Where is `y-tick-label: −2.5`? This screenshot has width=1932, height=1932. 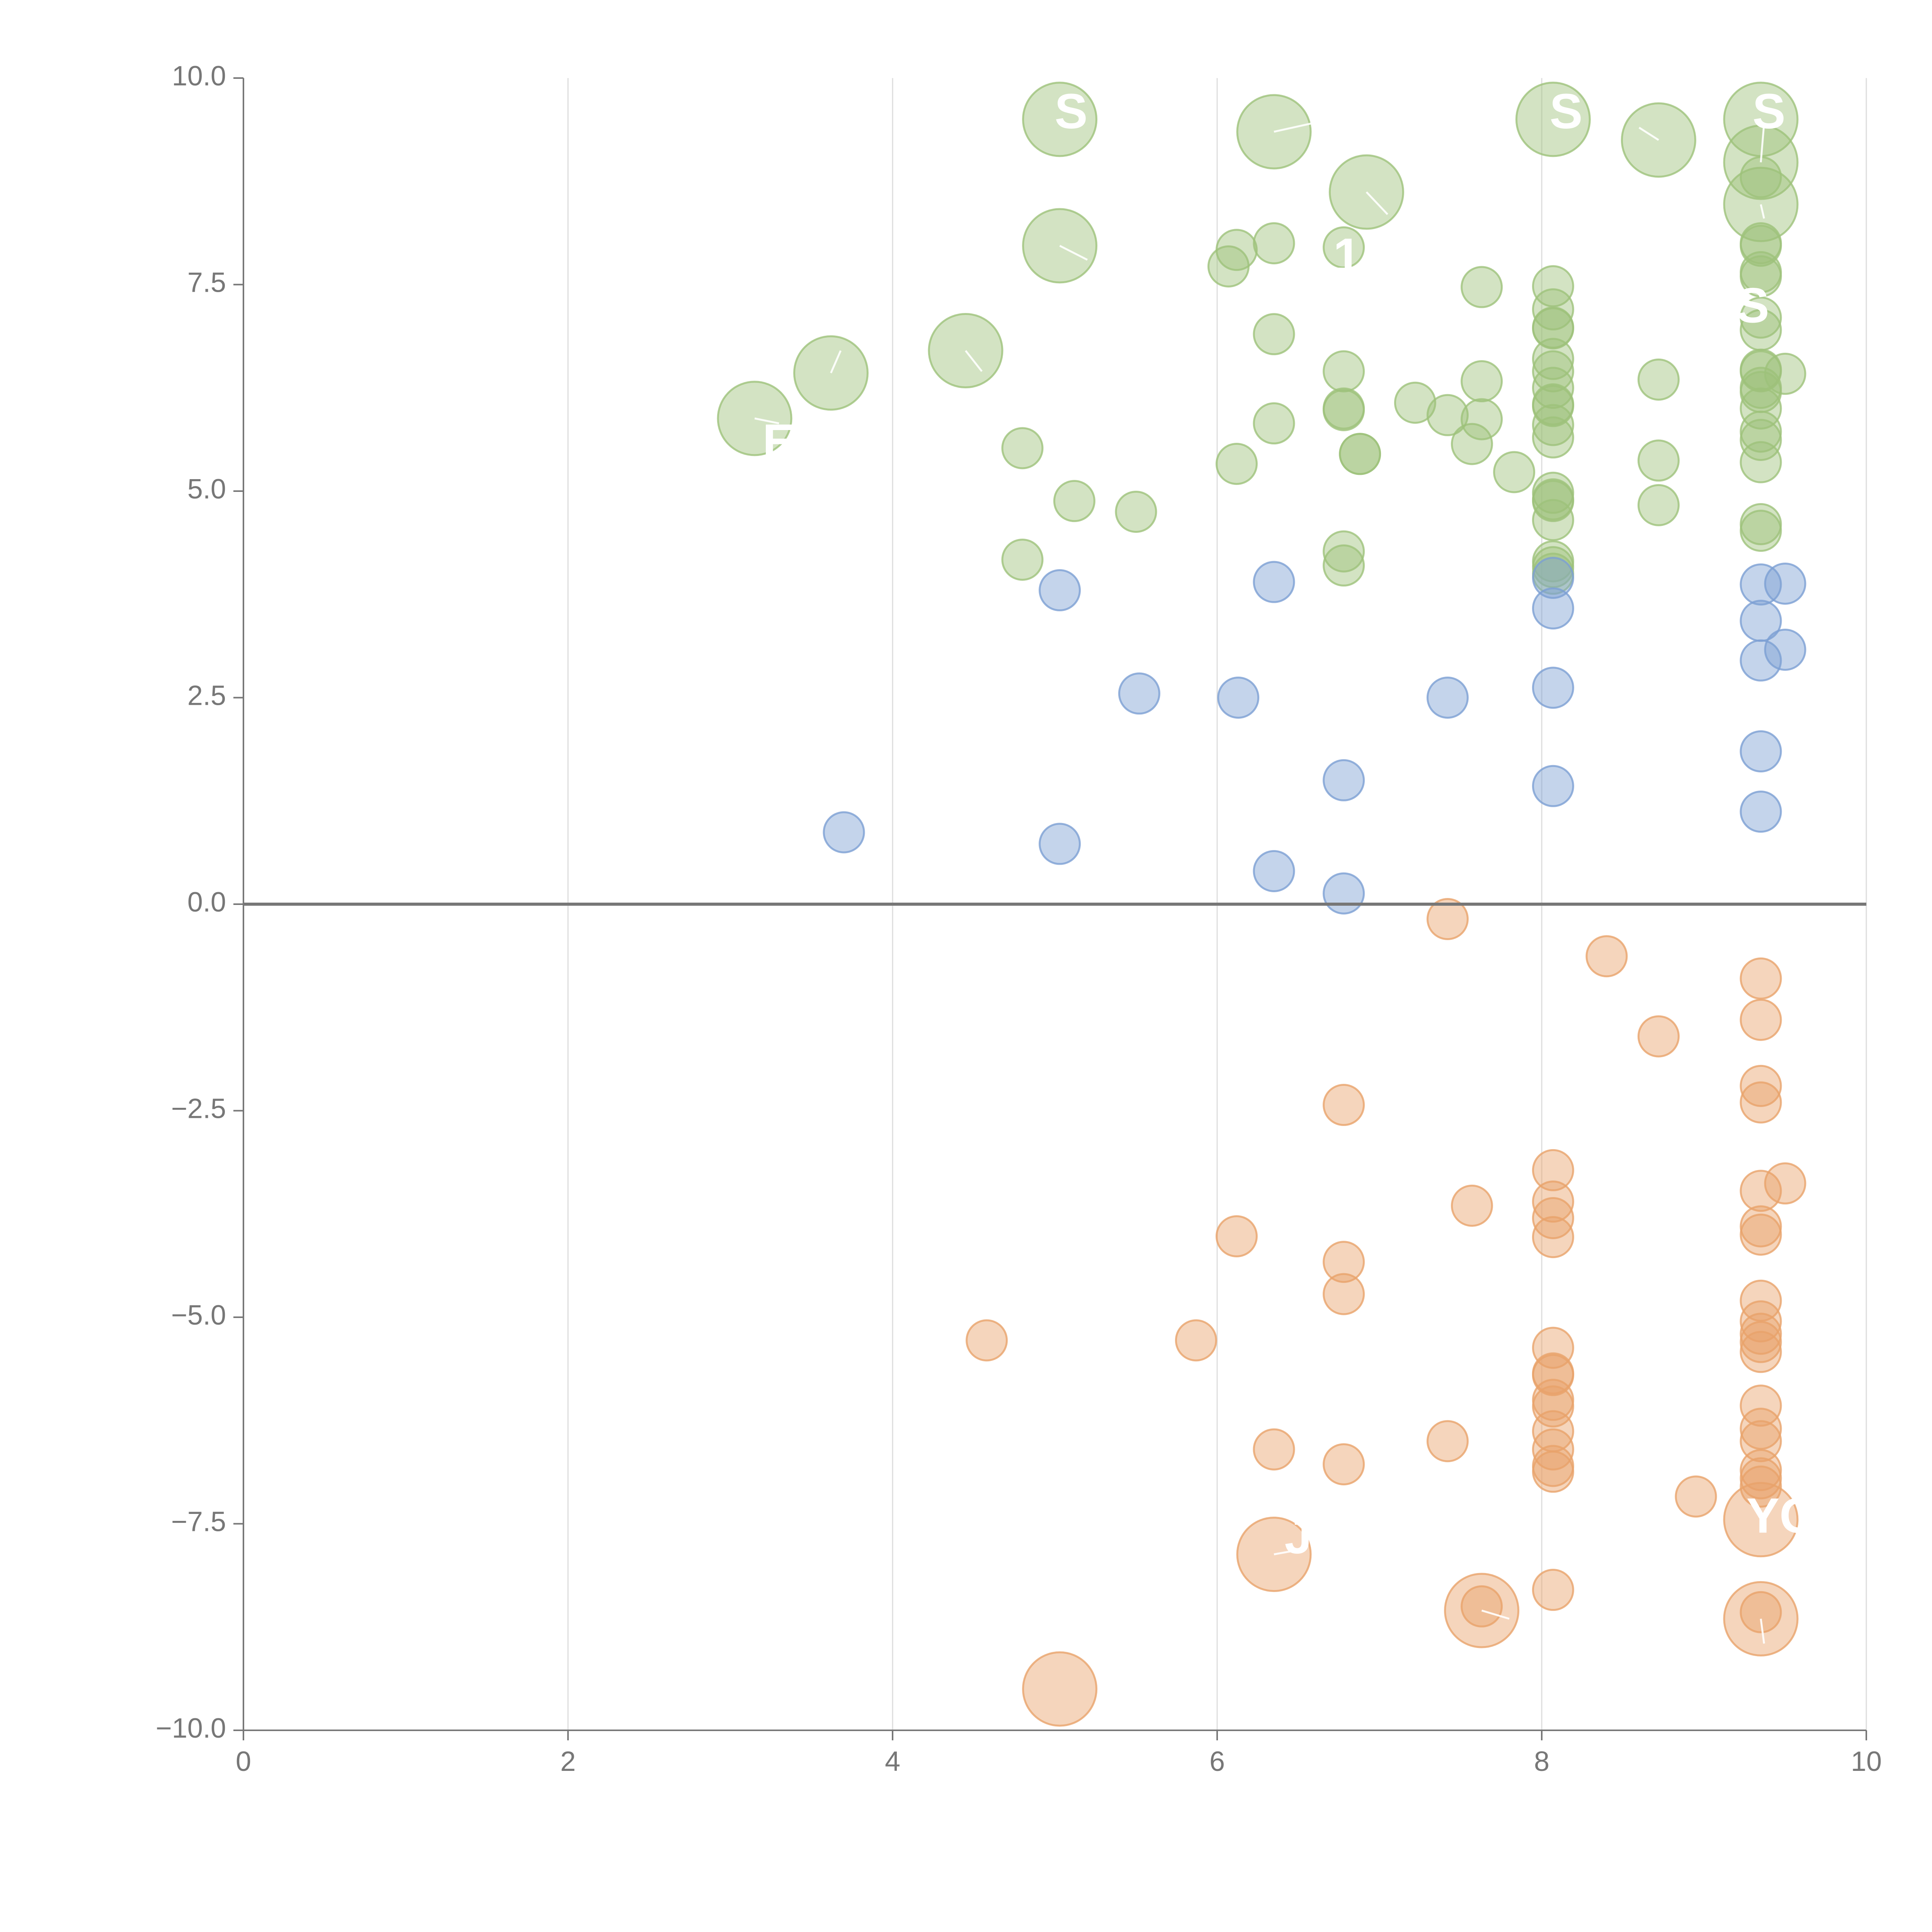
y-tick-label: −2.5 is located at coordinates (198, 1109).